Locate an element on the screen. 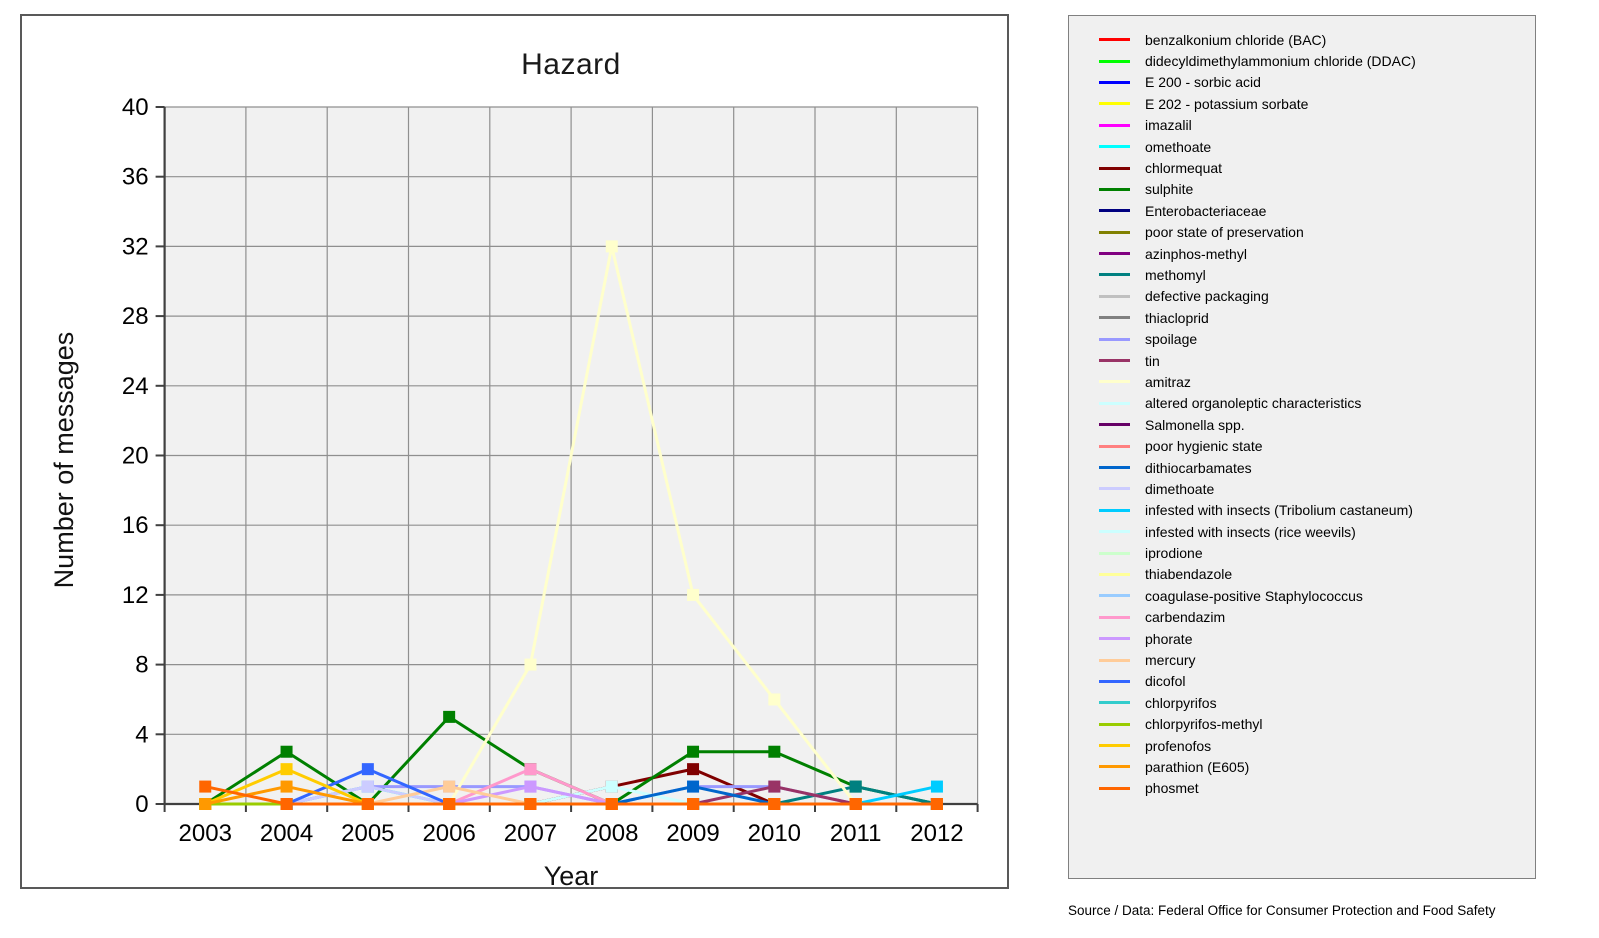 This screenshot has width=1599, height=938. legend-item: sulphite is located at coordinates (1302, 189).